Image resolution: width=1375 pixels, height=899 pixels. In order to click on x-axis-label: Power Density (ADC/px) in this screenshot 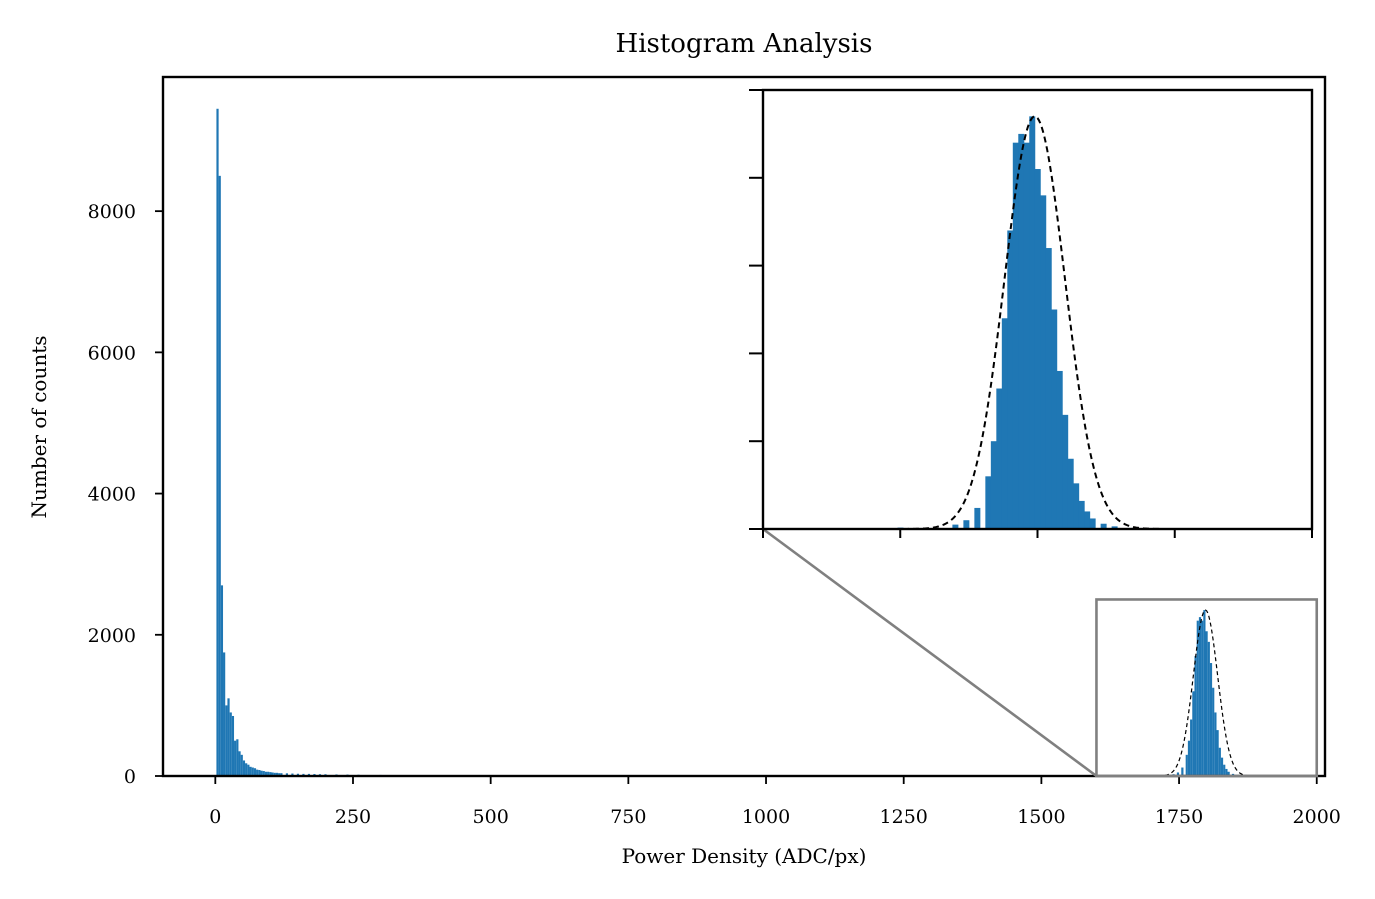, I will do `click(744, 856)`.